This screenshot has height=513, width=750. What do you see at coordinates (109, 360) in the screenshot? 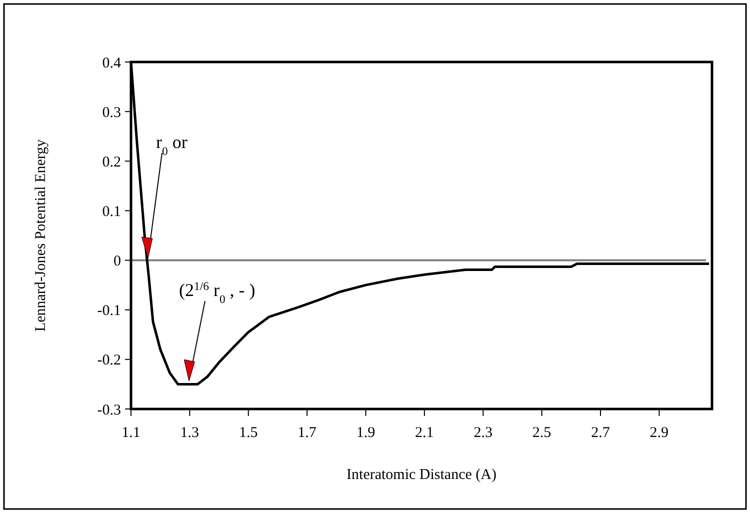
I see `y-tick-label: -0.2` at bounding box center [109, 360].